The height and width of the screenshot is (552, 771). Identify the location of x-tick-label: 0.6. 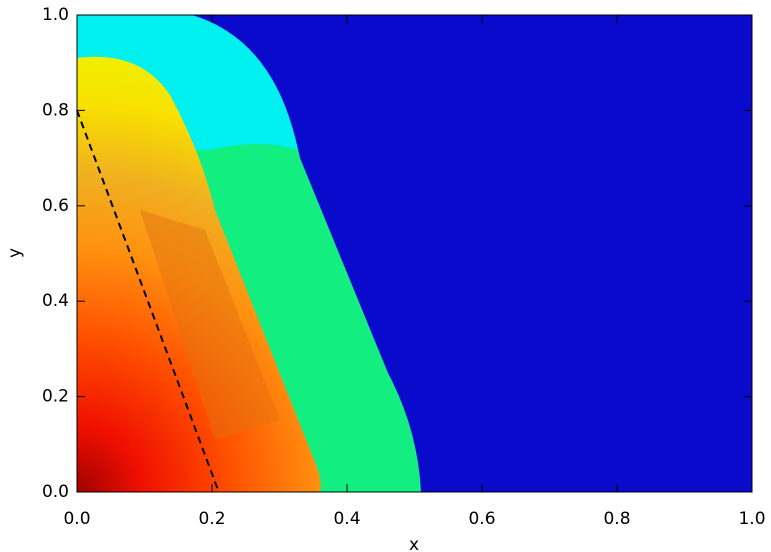
(481, 519).